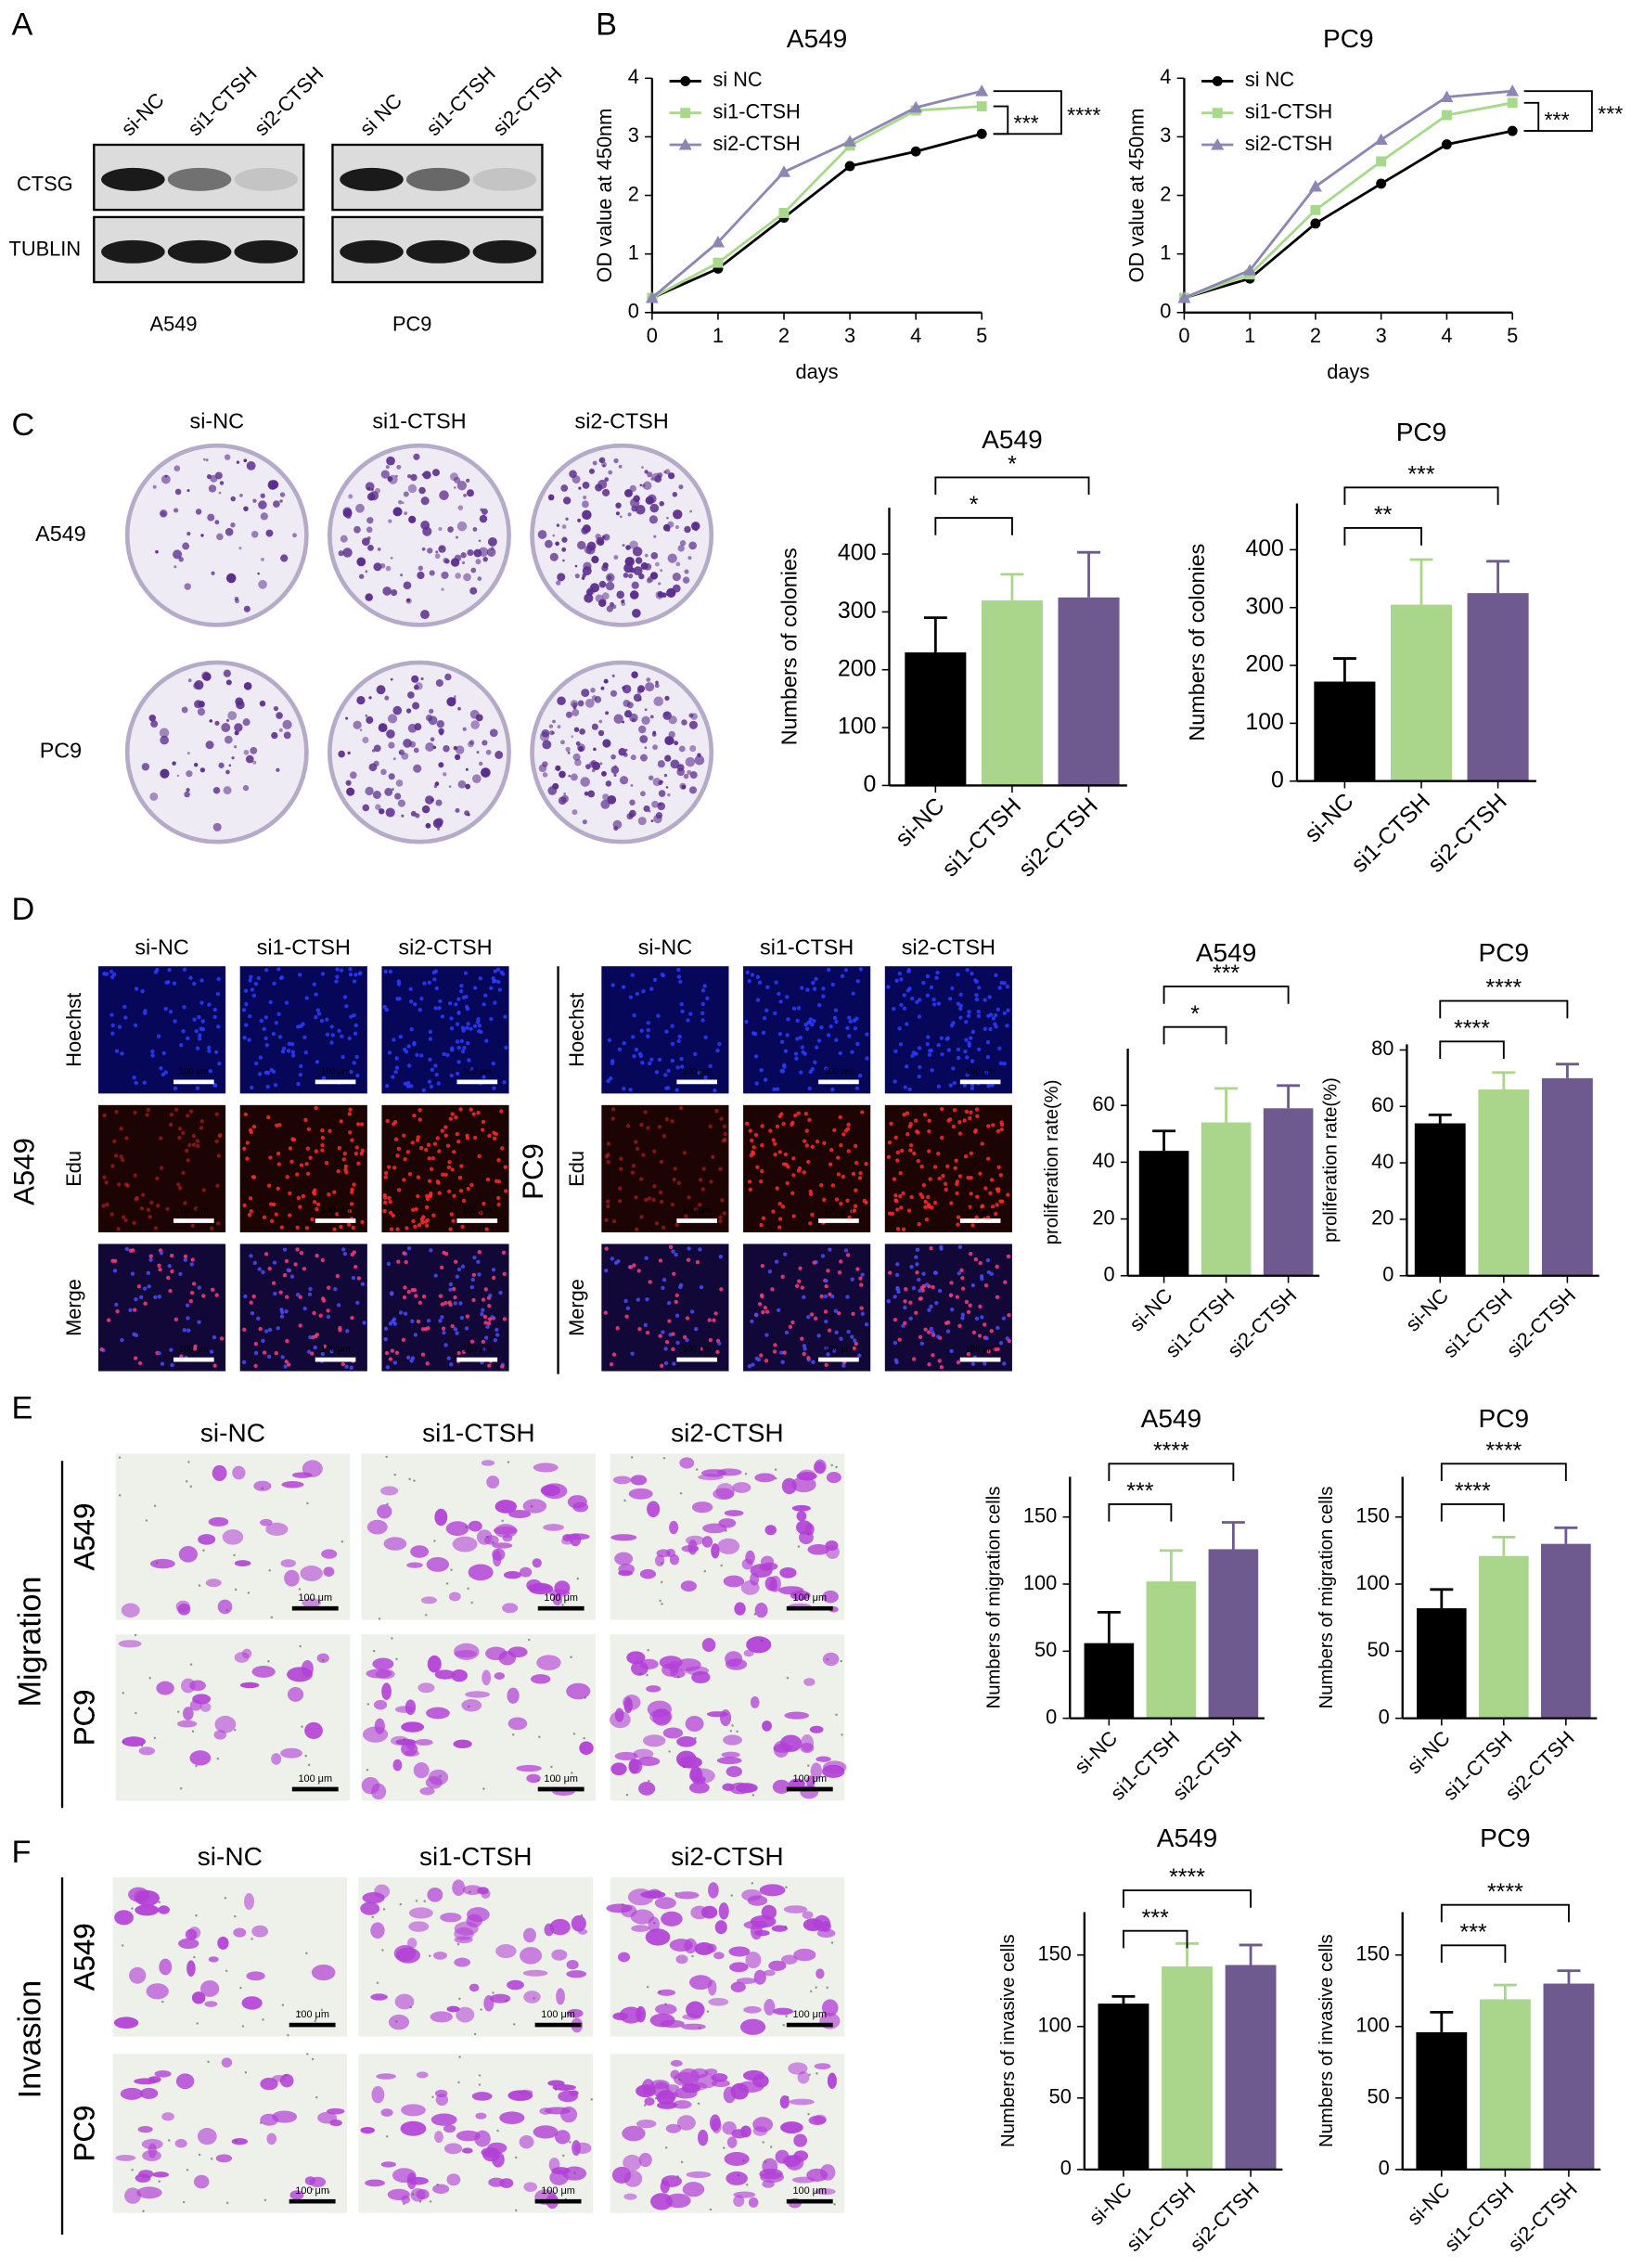  What do you see at coordinates (784, 171) in the screenshot?
I see `marker` at bounding box center [784, 171].